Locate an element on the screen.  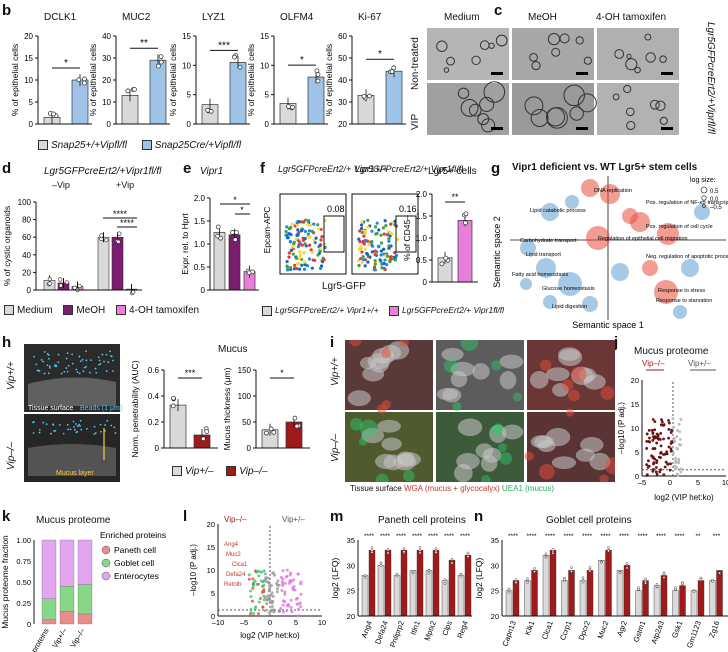
m-category-label: Defa24 is located at coordinates (381, 633).